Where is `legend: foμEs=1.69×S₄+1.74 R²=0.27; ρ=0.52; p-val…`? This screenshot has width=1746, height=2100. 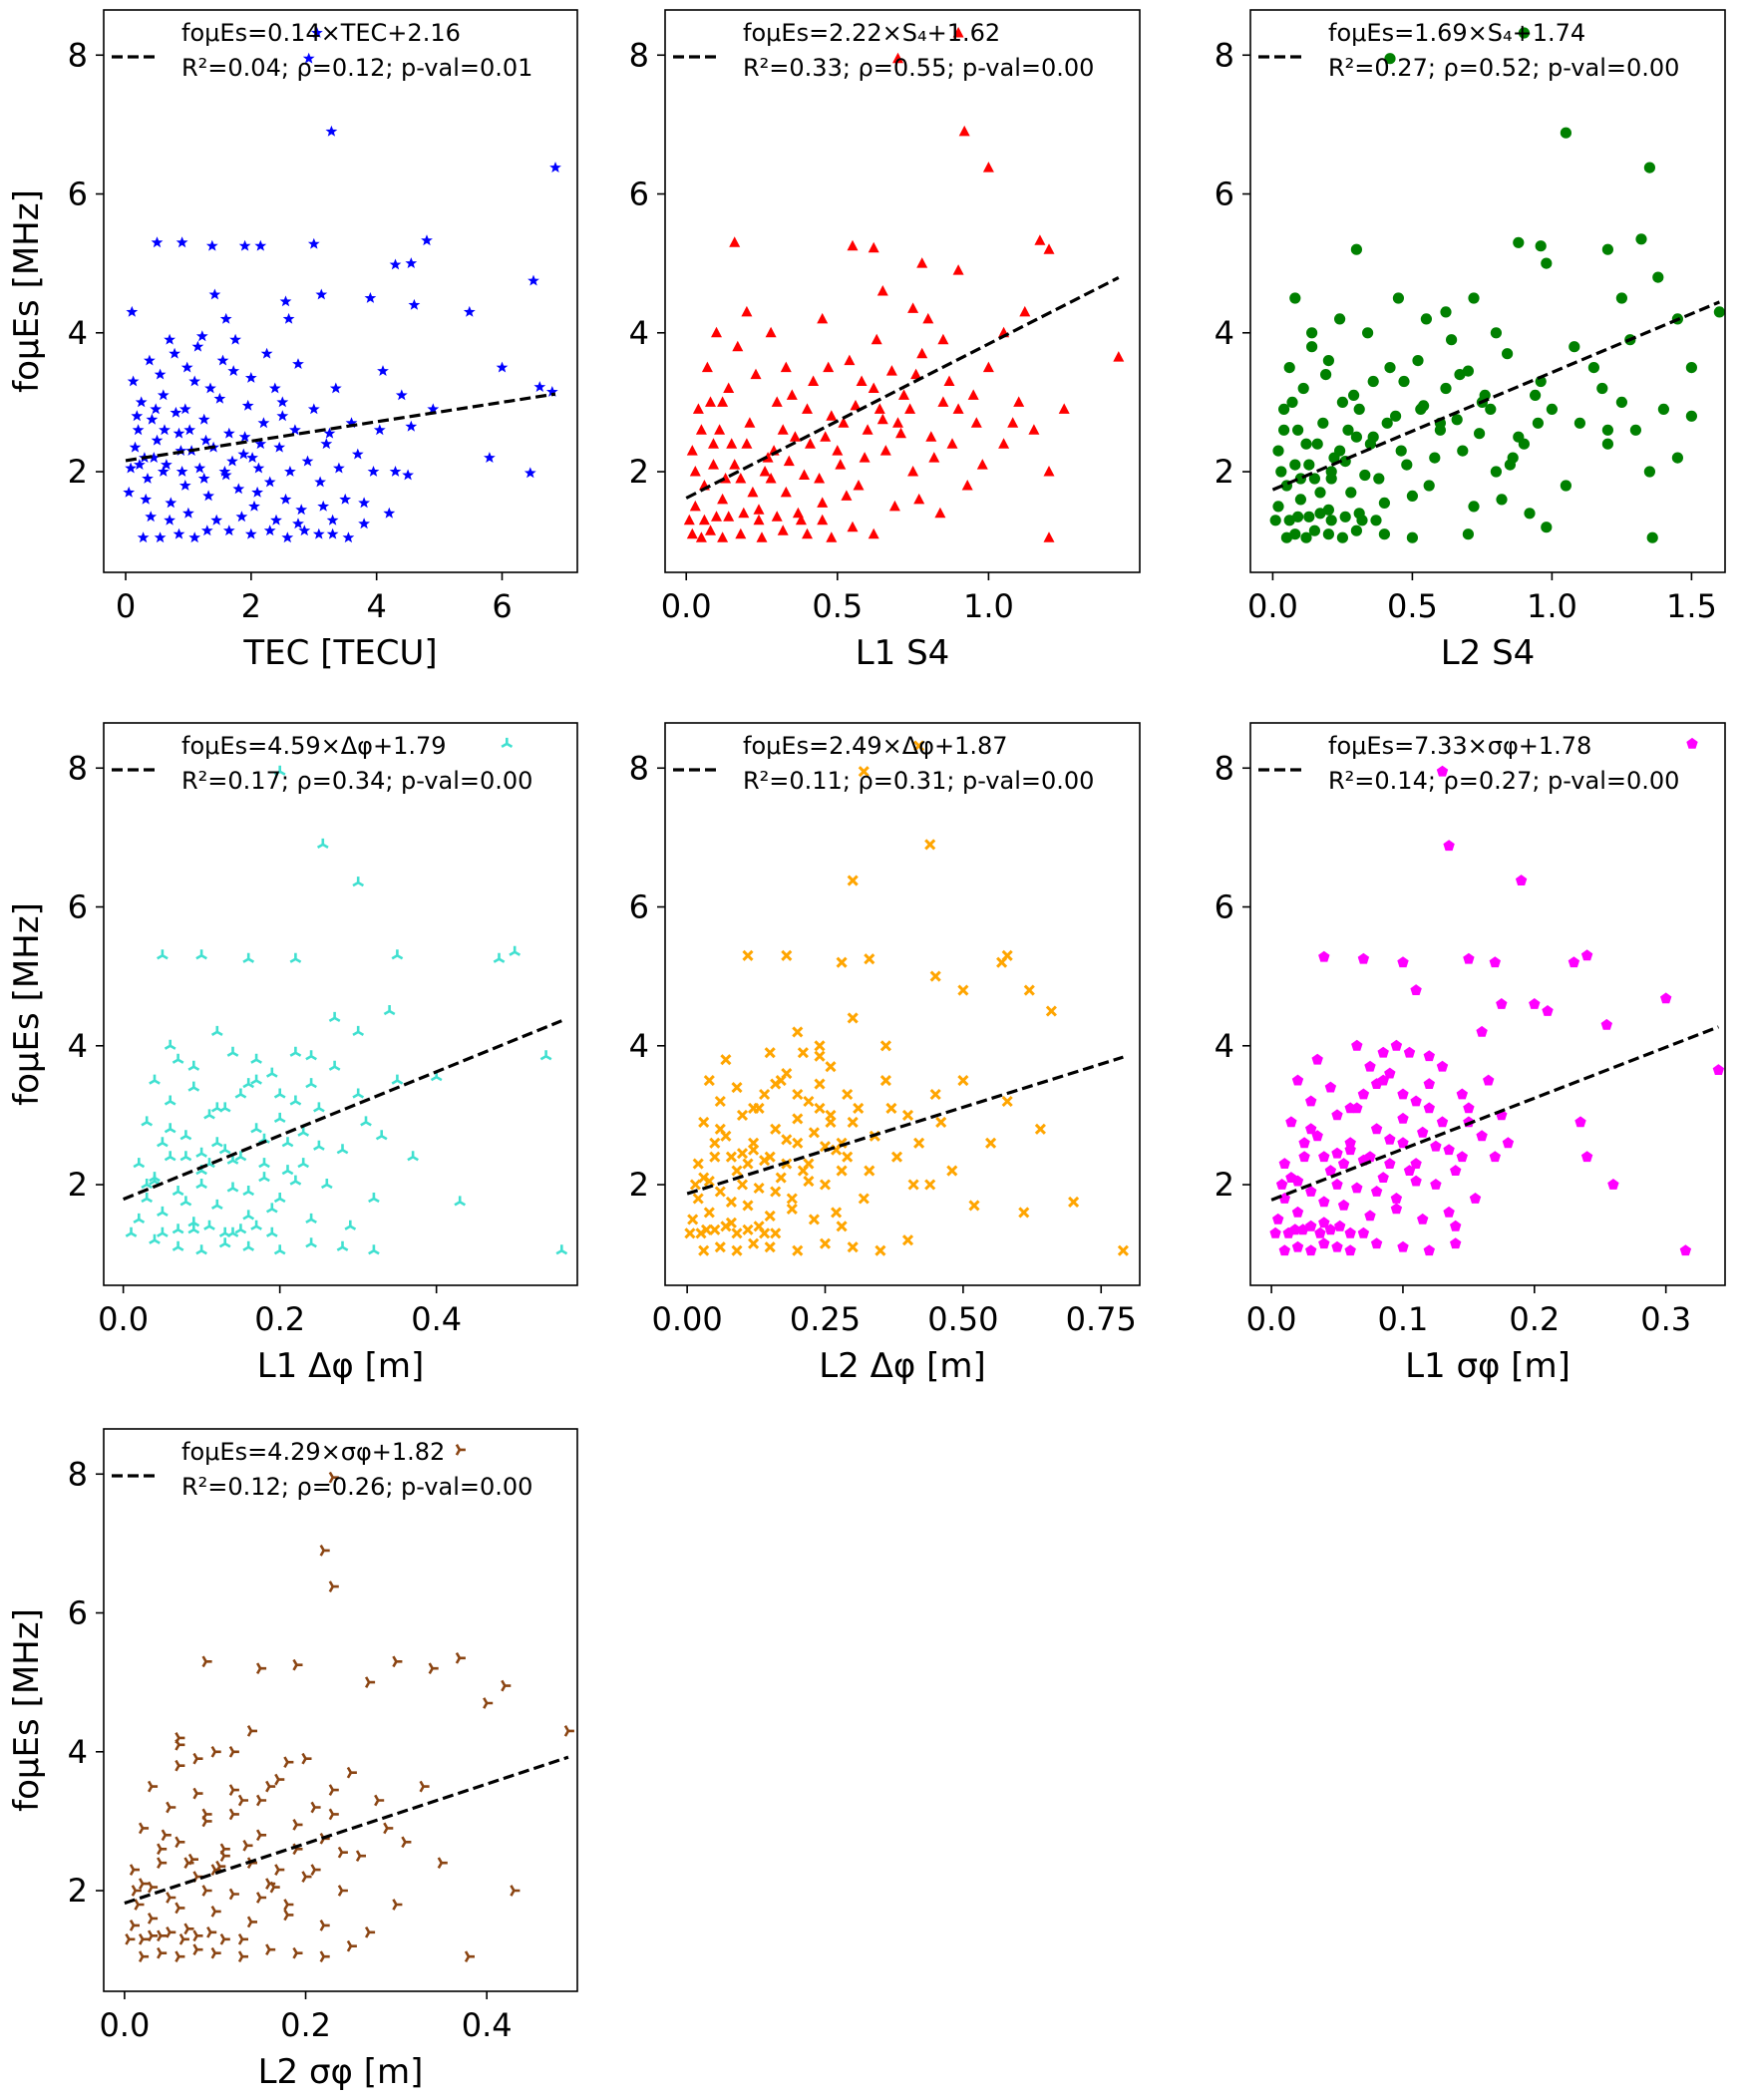
legend: foμEs=1.69×S₄+1.74 R²=0.27; ρ=0.52; p-val… is located at coordinates (1468, 50).